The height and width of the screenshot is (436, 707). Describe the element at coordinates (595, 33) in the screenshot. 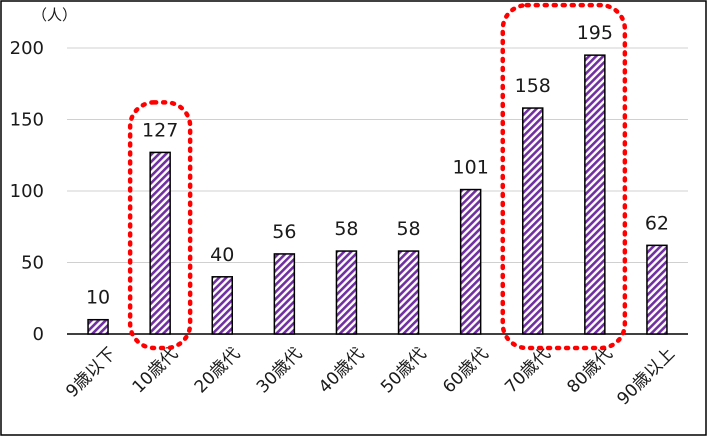

I see `data-label: 195` at that location.